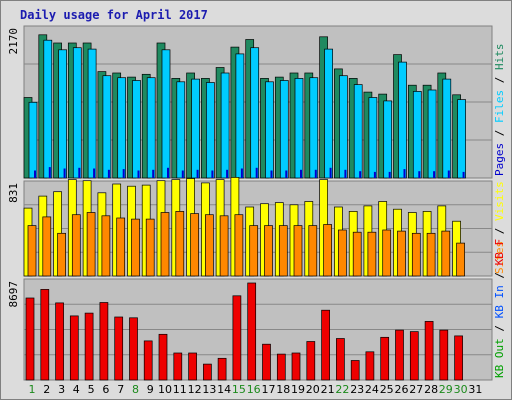  Describe the element at coordinates (239, 389) in the screenshot. I see `day-label-15: 15` at that location.